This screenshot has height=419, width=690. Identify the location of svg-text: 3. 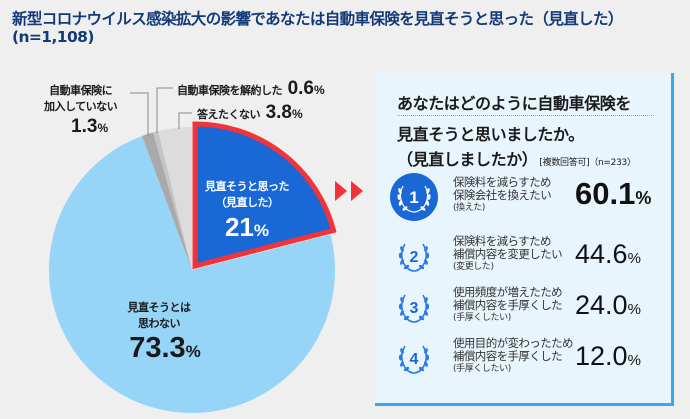
(414, 308).